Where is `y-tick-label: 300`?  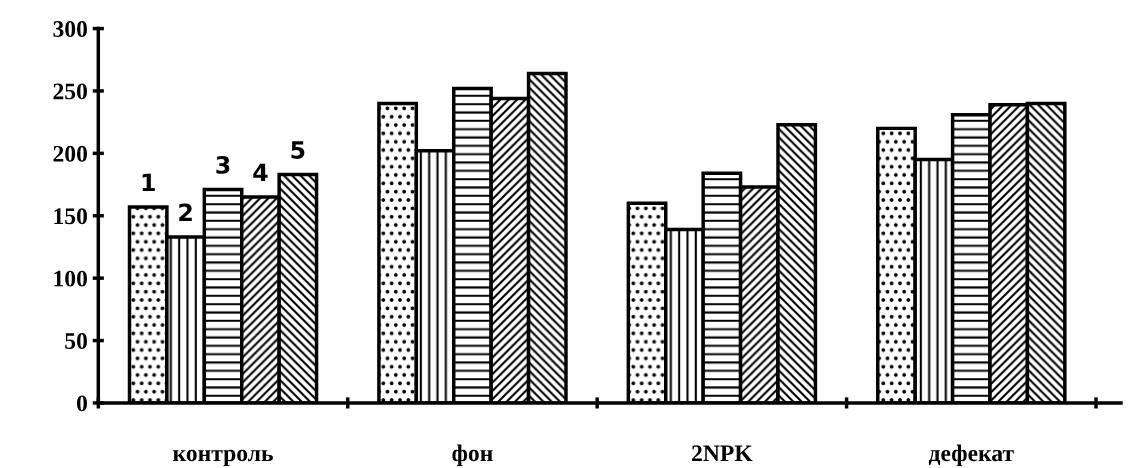 y-tick-label: 300 is located at coordinates (70, 29).